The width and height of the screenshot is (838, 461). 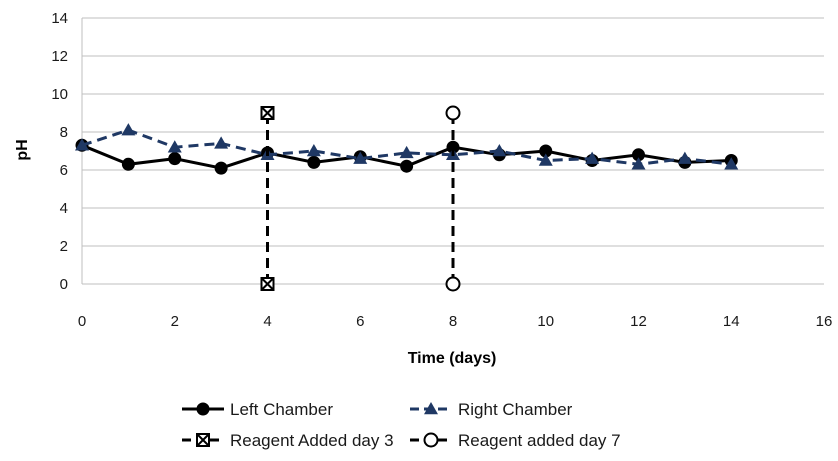 I want to click on x-tick-label: 14, so click(x=731, y=321).